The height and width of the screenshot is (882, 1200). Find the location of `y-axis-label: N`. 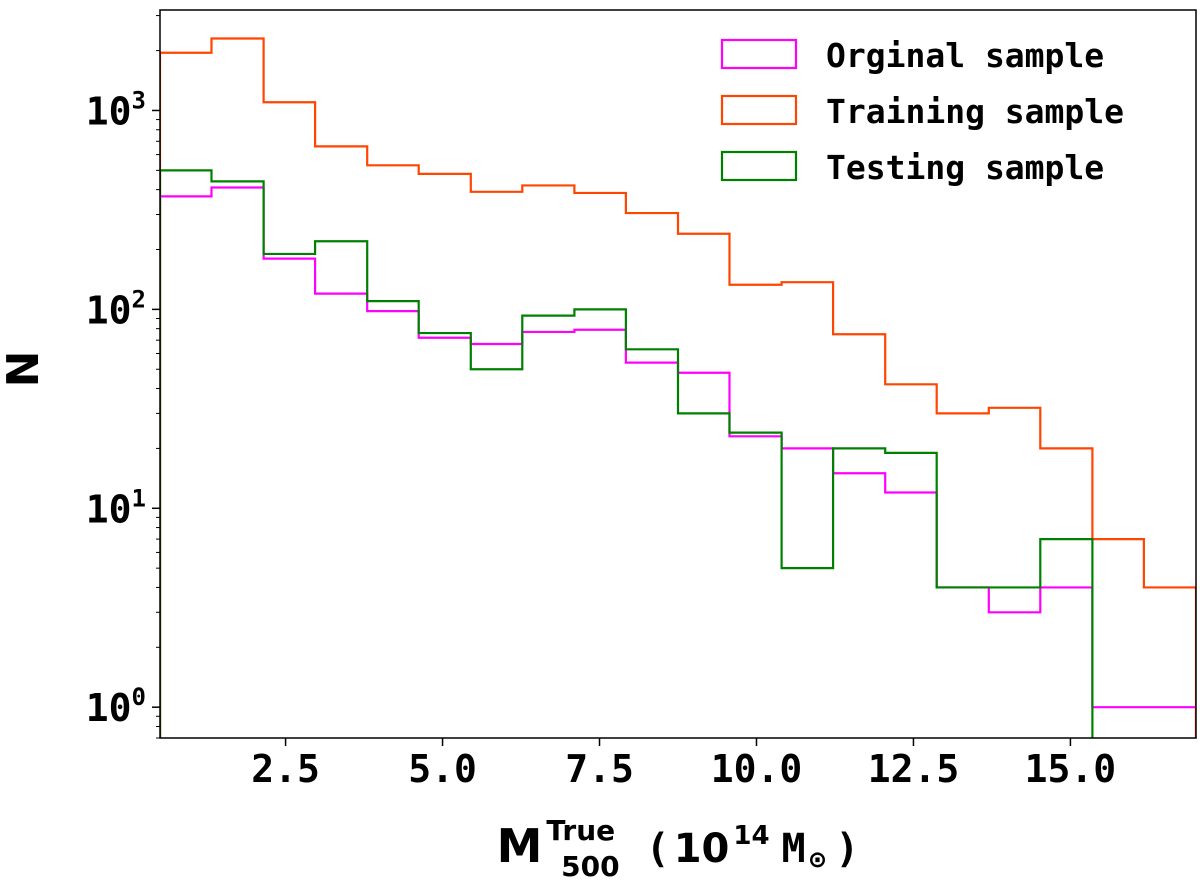

y-axis-label: N is located at coordinates (24, 369).